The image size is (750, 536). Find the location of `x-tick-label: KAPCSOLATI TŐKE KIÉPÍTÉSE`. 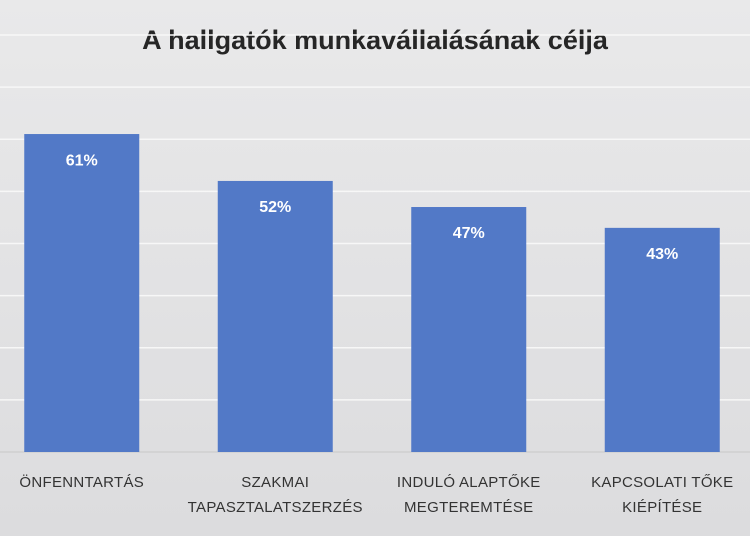

x-tick-label: KAPCSOLATI TŐKE KIÉPÍTÉSE is located at coordinates (662, 495).